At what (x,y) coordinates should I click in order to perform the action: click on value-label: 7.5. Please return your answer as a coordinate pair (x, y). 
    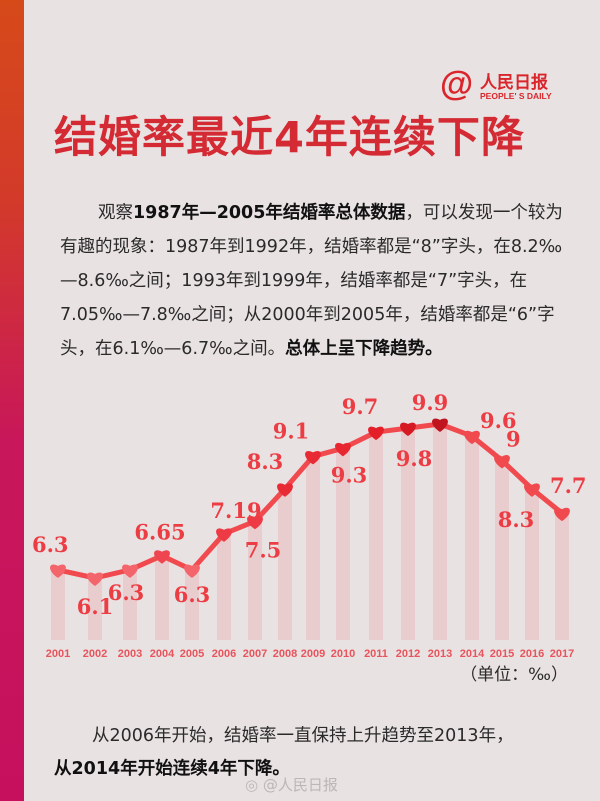
    Looking at the image, I should click on (263, 549).